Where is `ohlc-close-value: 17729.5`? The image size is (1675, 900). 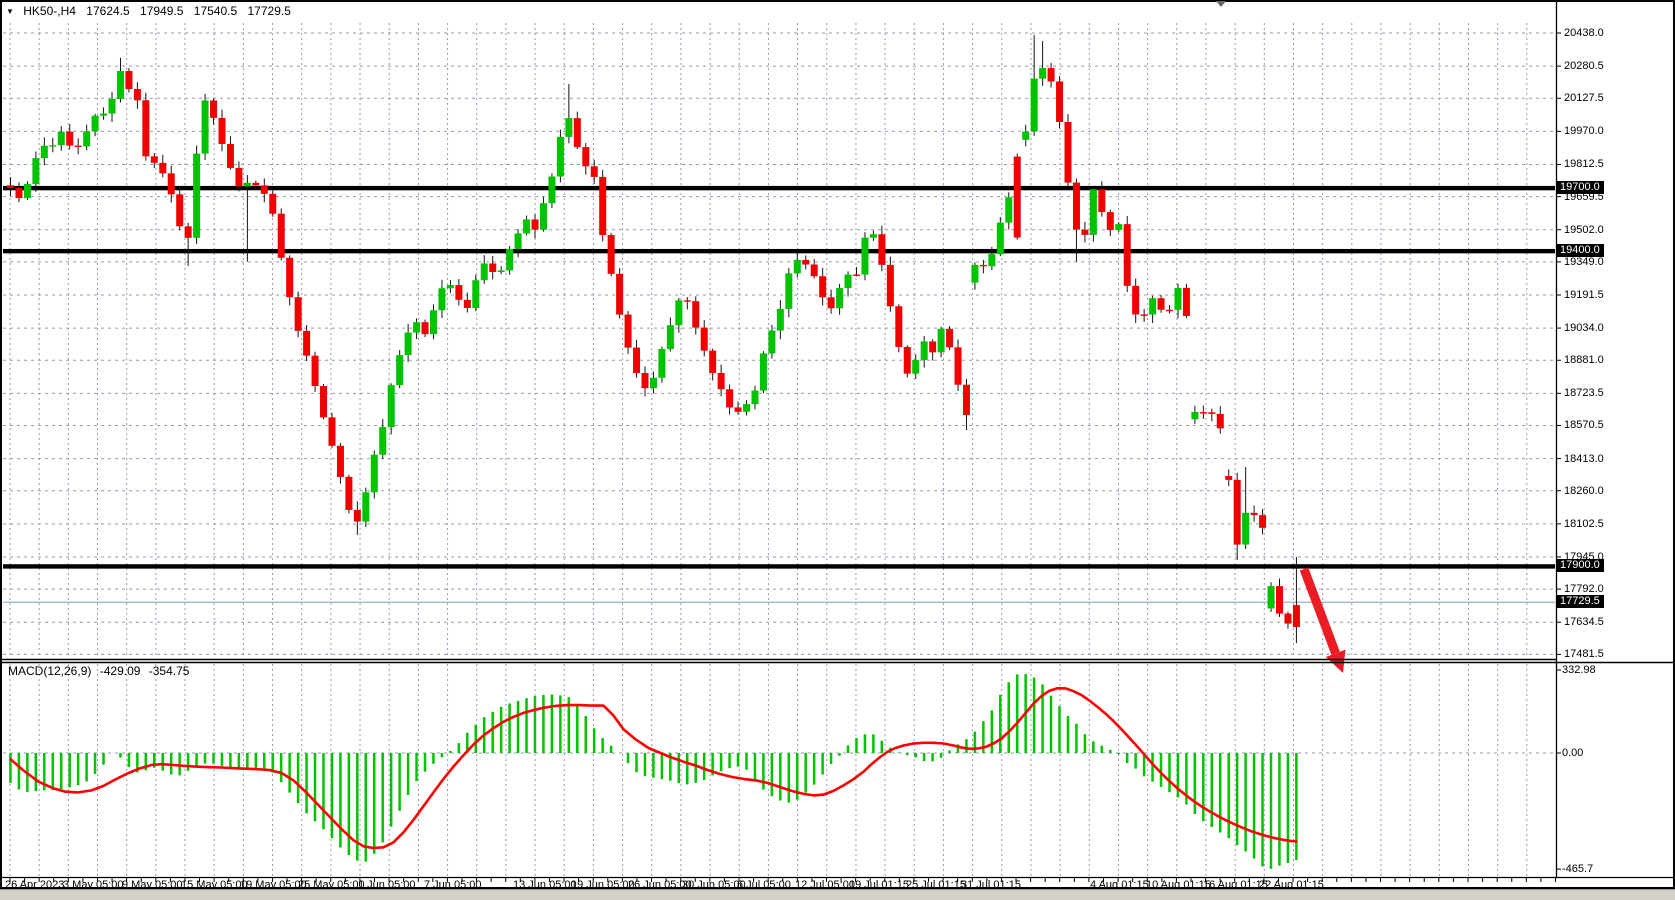 ohlc-close-value: 17729.5 is located at coordinates (269, 11).